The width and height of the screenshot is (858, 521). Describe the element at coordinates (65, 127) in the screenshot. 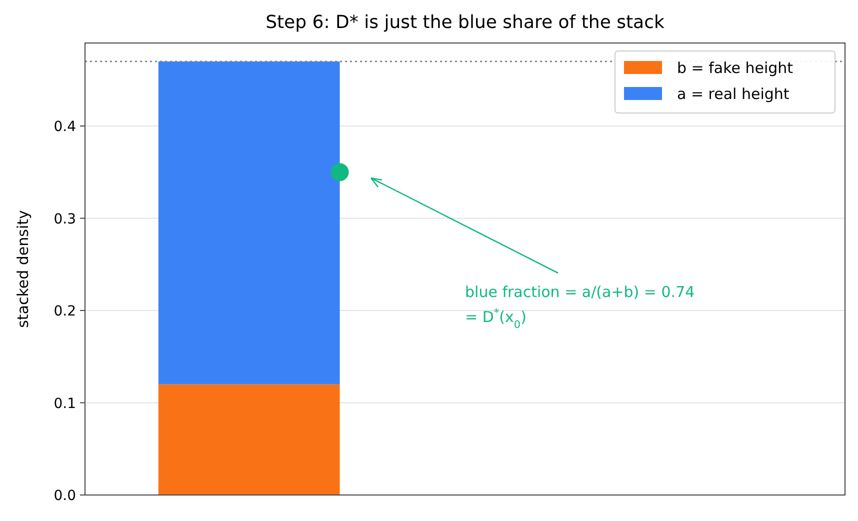

I see `y-tick-label: 0.4` at that location.